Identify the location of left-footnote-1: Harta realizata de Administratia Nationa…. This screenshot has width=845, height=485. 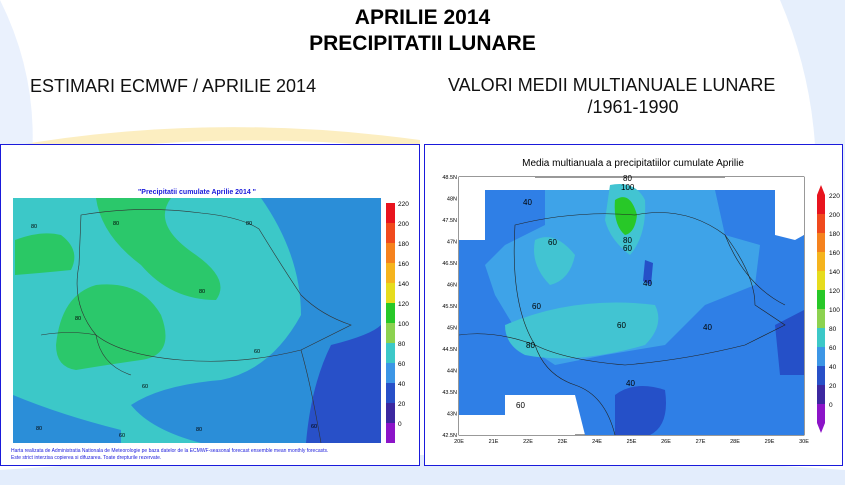
(169, 451).